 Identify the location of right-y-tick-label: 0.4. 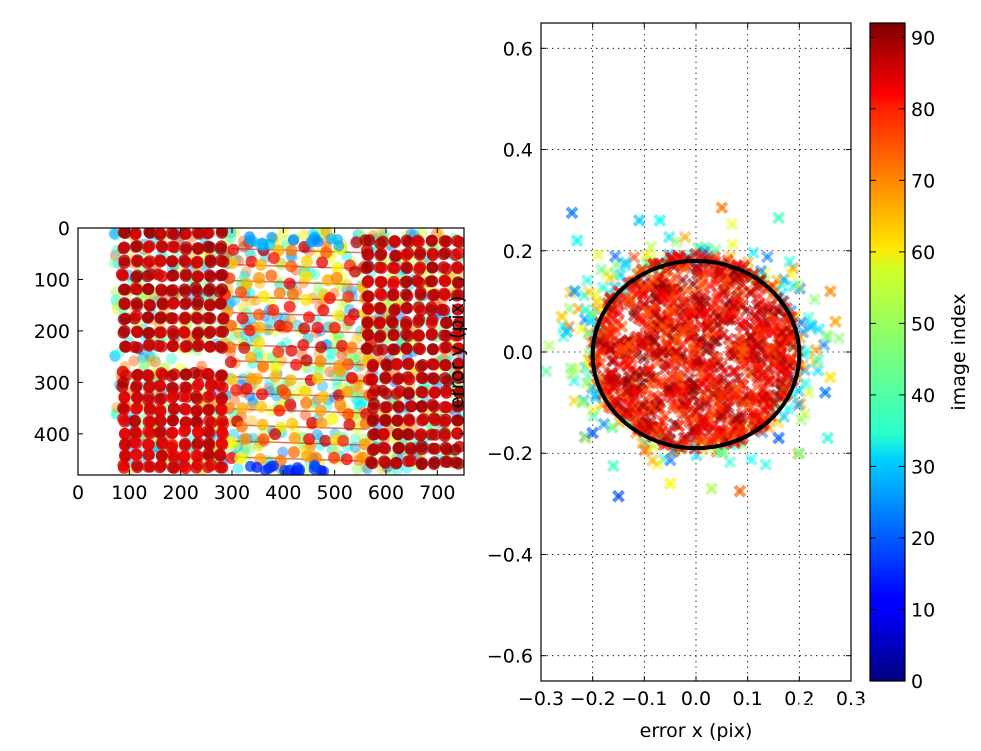
(518, 151).